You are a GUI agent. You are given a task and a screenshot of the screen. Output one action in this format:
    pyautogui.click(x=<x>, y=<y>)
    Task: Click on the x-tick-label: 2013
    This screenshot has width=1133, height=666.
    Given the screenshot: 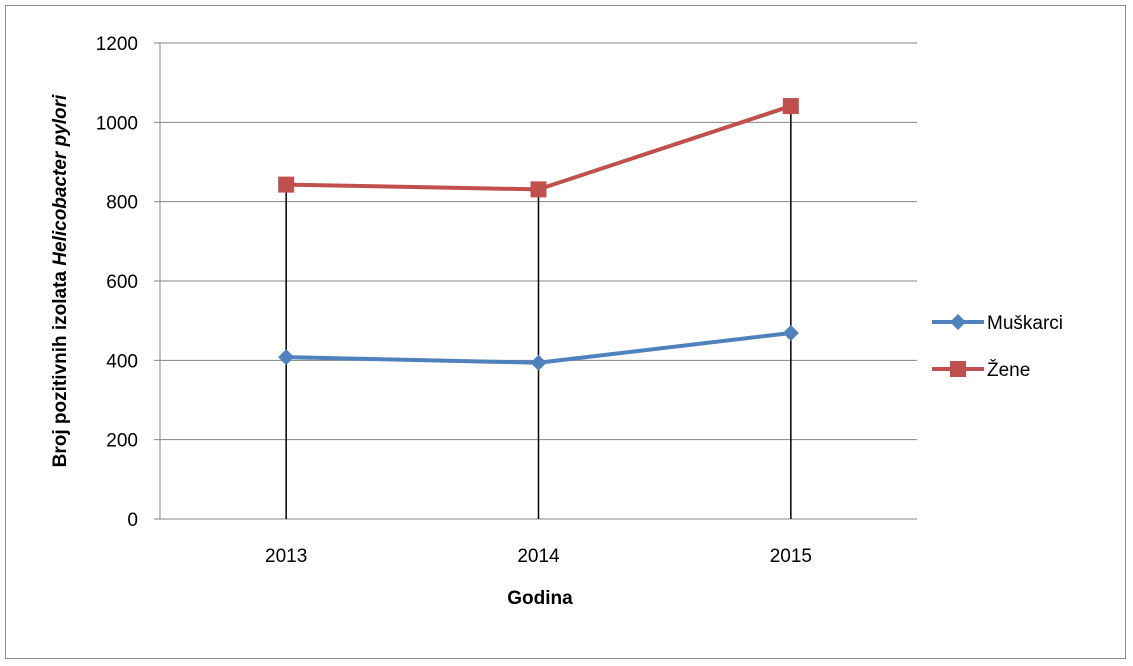 What is the action you would take?
    pyautogui.click(x=286, y=556)
    